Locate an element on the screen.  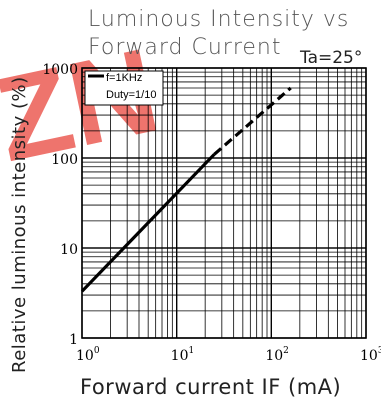
chart-title-line2: Forward Current is located at coordinates (184, 47).